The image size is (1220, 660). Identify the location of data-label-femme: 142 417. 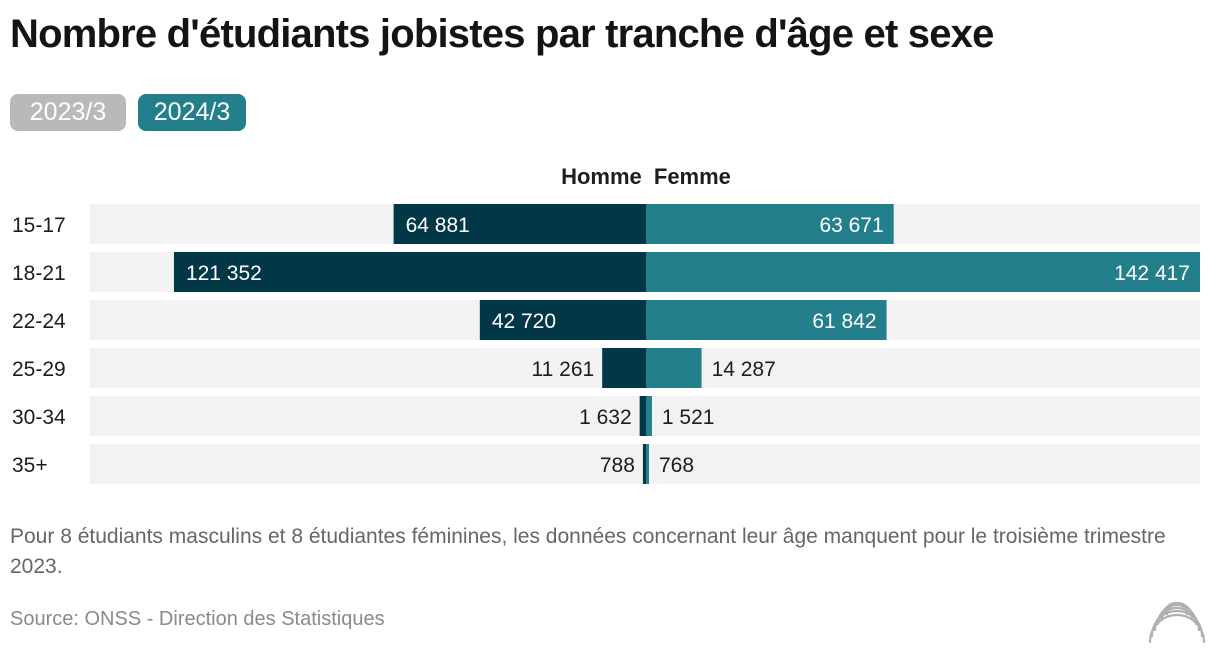
(1152, 273).